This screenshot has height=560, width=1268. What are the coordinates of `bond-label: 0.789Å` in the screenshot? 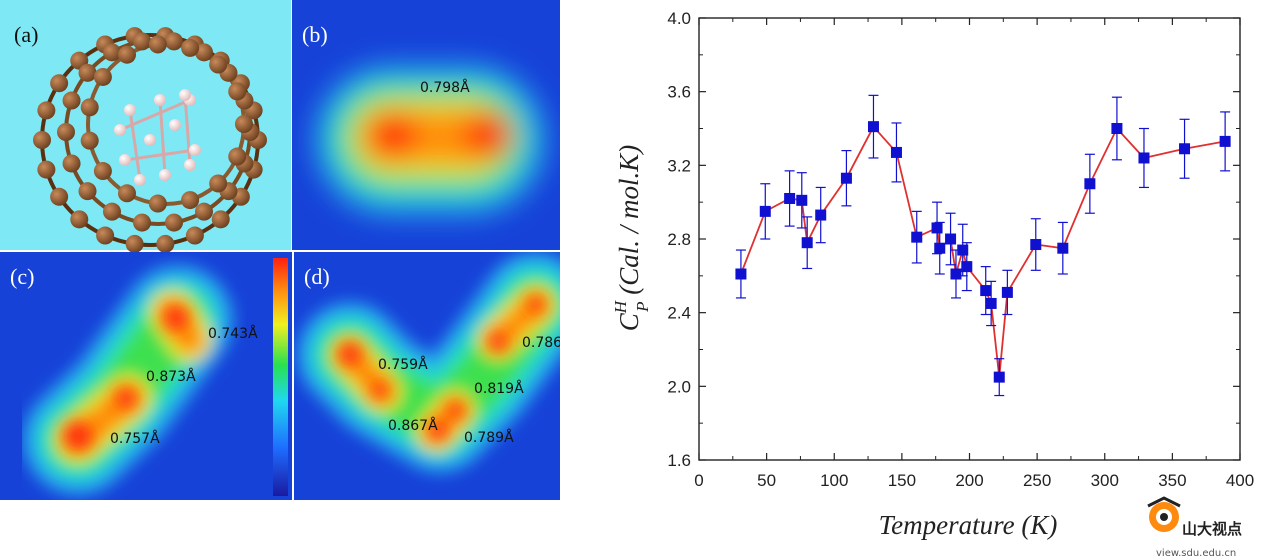 It's located at (489, 437).